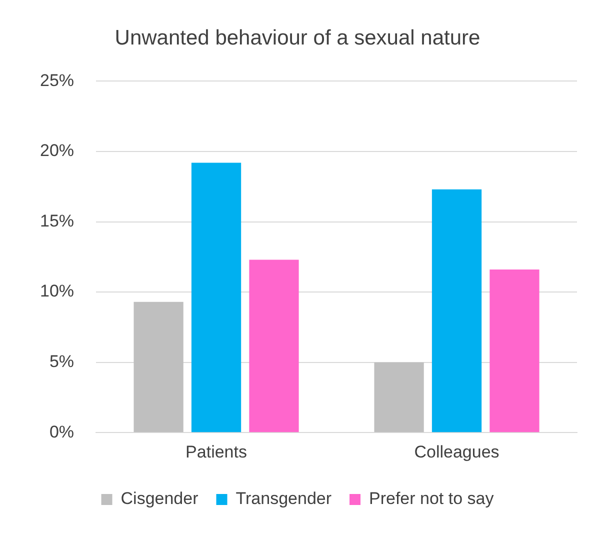  What do you see at coordinates (431, 498) in the screenshot?
I see `legend-label: Prefer not to say` at bounding box center [431, 498].